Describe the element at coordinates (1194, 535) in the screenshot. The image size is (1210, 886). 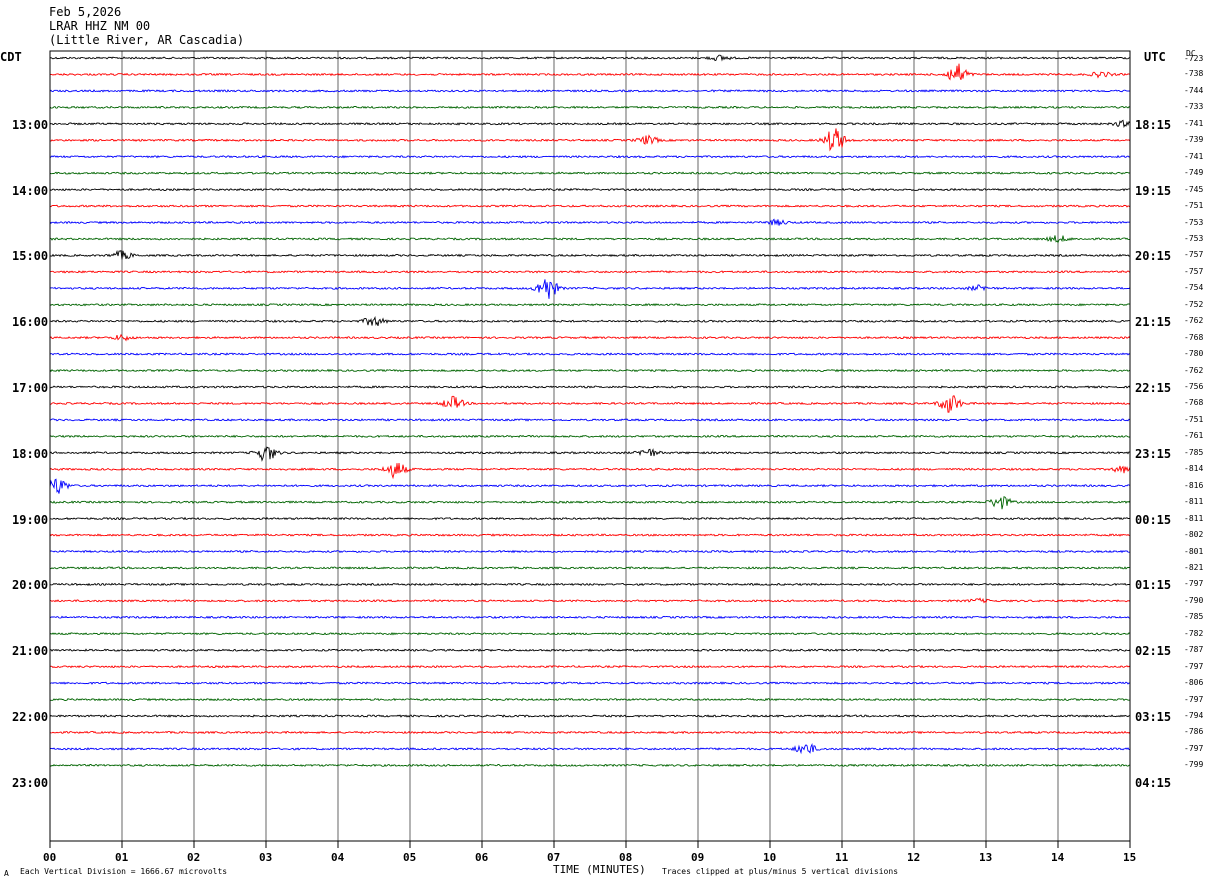
I see `dc-offset-label: -802` at that location.